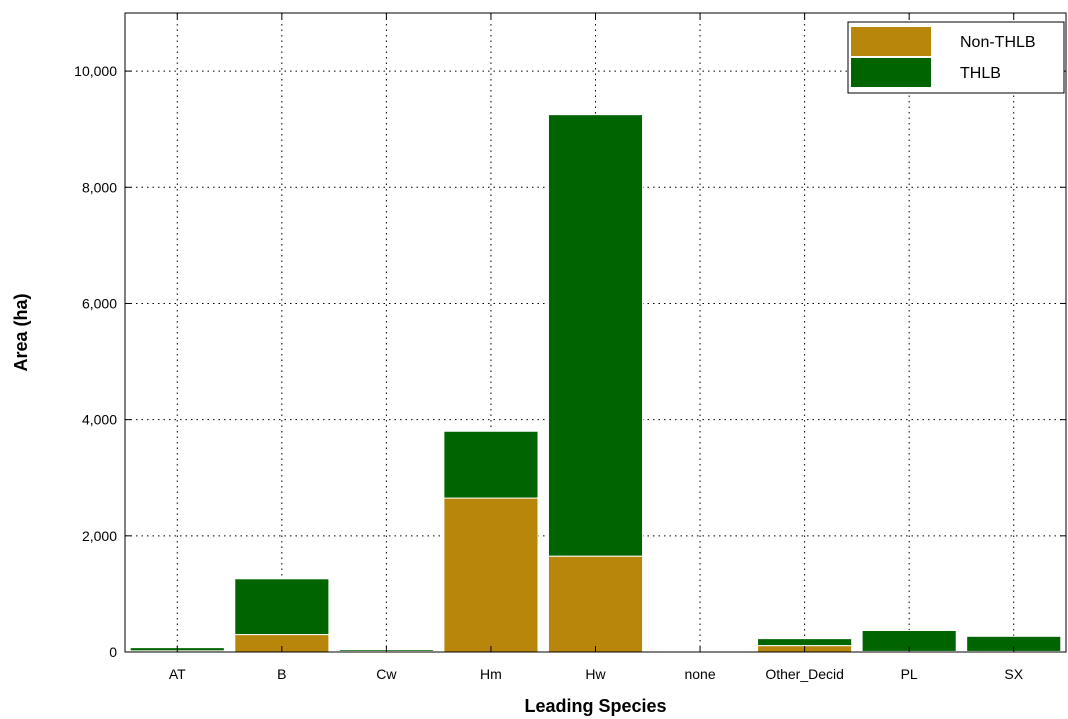 Image resolution: width=1068 pixels, height=719 pixels. Describe the element at coordinates (891, 41) in the screenshot. I see `legend-swatch-non-thlb` at that location.